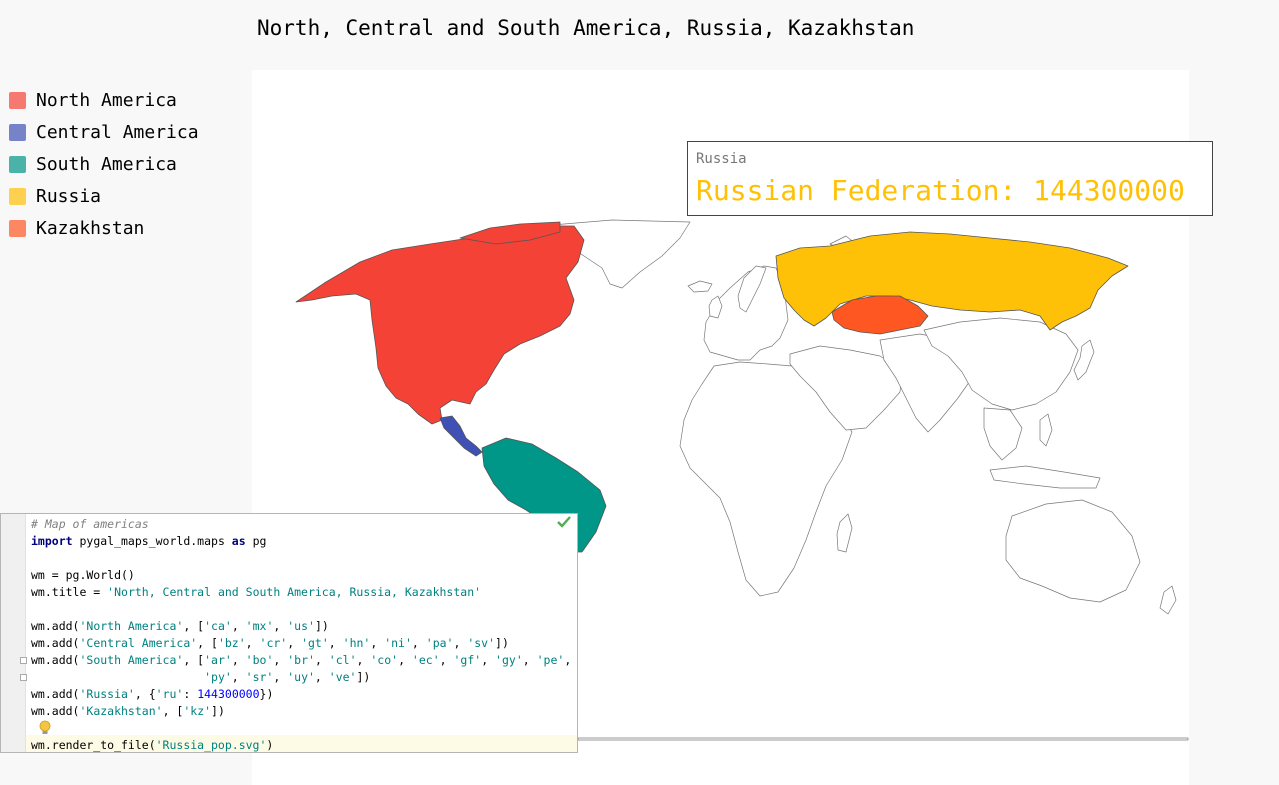 The image size is (1279, 785). I want to click on code-line: wm = pg.World(), so click(83, 575).